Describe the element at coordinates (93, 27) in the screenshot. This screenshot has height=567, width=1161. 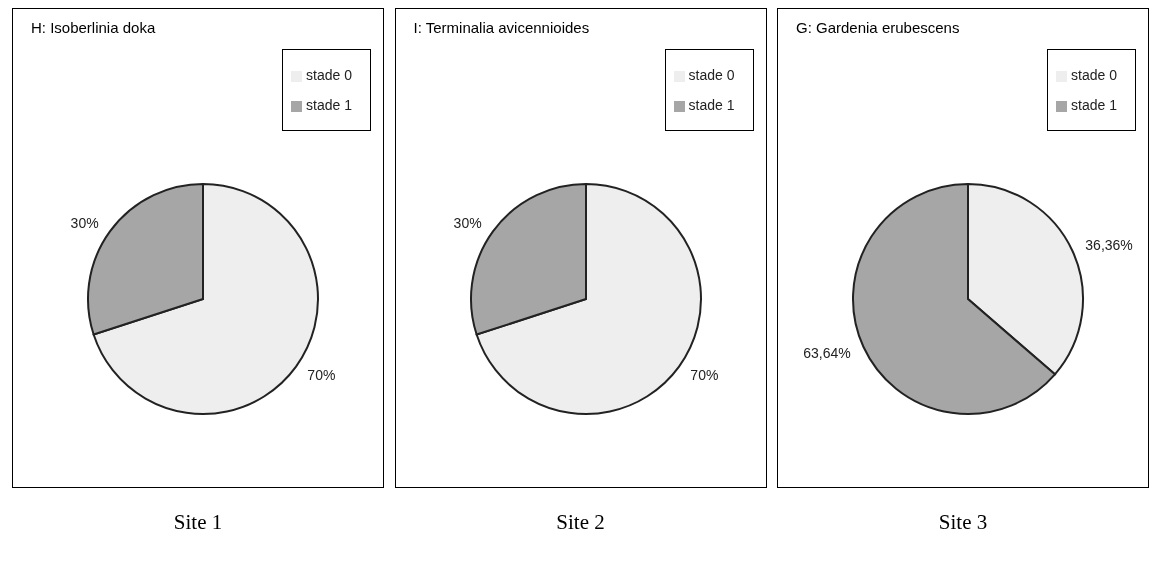
I see `chart-title: H: Isoberlinia doka` at that location.